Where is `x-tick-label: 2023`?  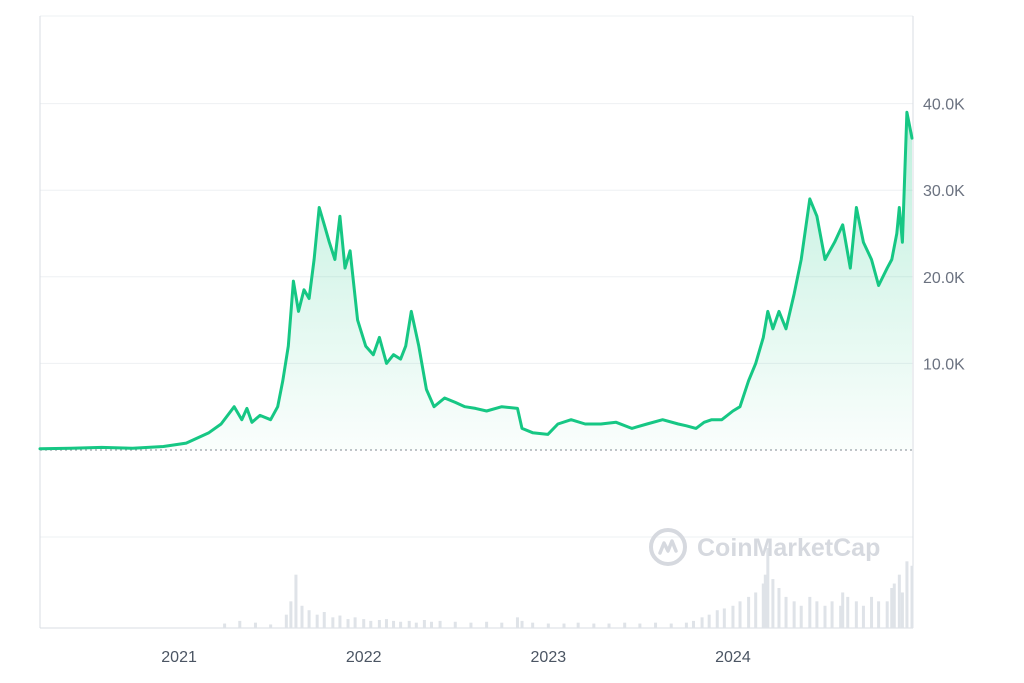 x-tick-label: 2023 is located at coordinates (549, 657).